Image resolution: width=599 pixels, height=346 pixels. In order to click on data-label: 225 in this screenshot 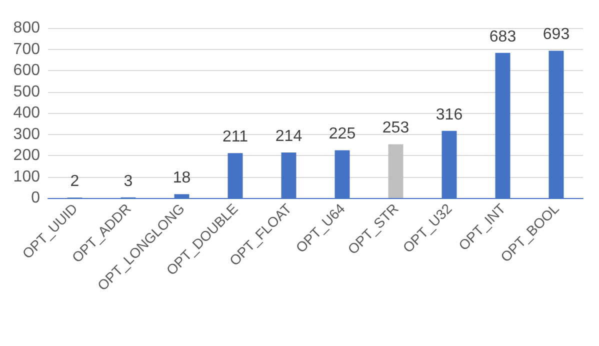, I will do `click(342, 134)`.